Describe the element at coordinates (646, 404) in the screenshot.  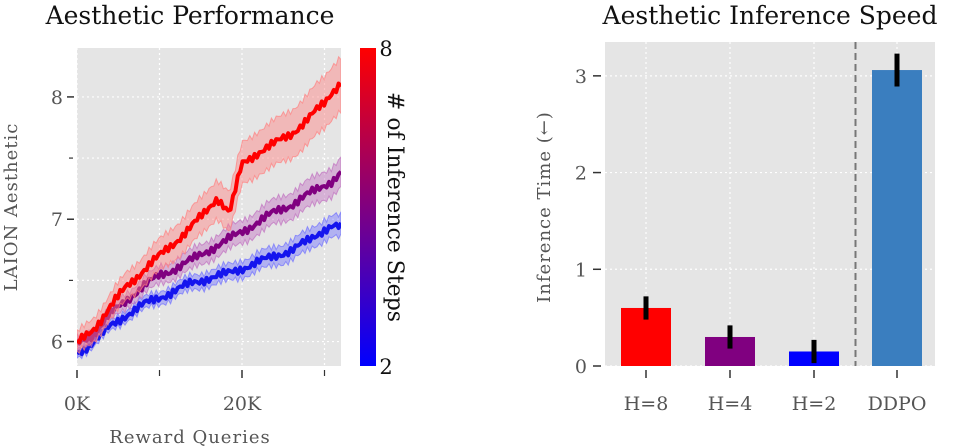
I see `right-x-tick-label: H=8` at that location.